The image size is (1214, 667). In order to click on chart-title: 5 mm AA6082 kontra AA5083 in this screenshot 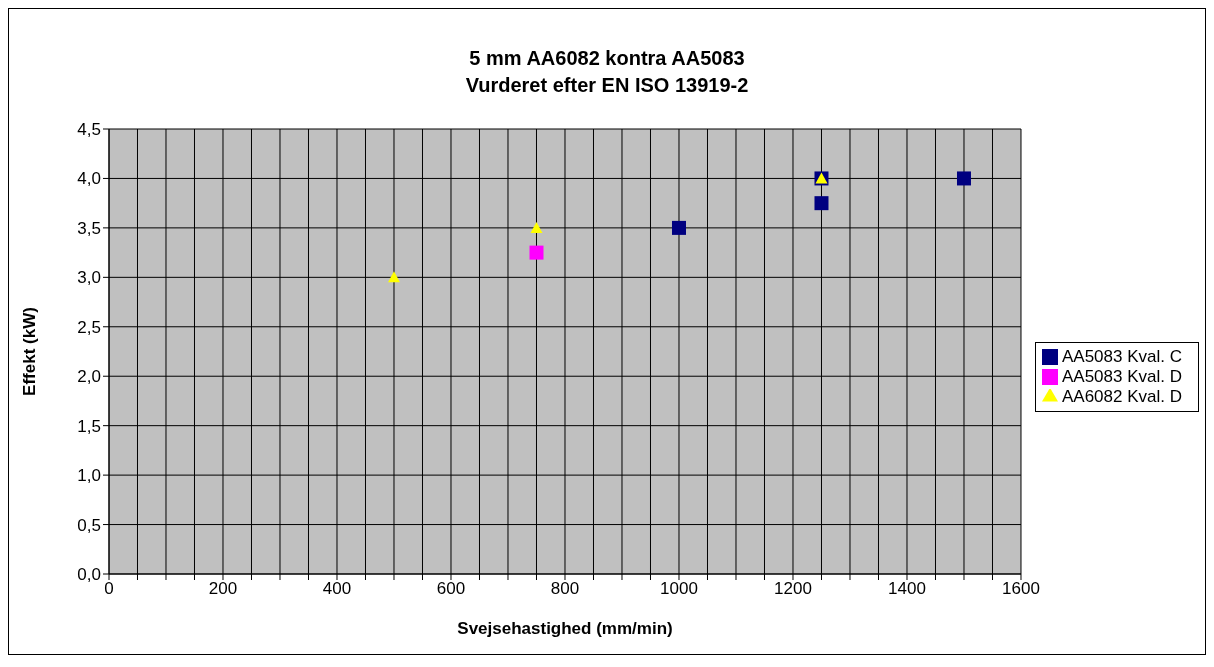, I will do `click(607, 58)`.